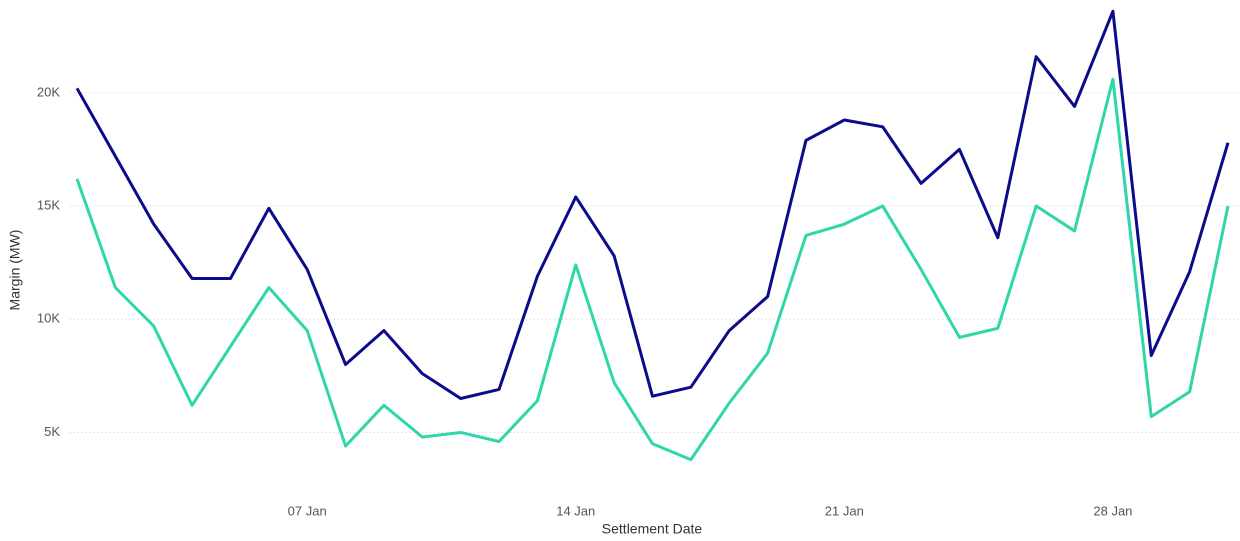 The width and height of the screenshot is (1240, 541). Describe the element at coordinates (575, 510) in the screenshot. I see `x-tick-label: 14 Jan` at that location.